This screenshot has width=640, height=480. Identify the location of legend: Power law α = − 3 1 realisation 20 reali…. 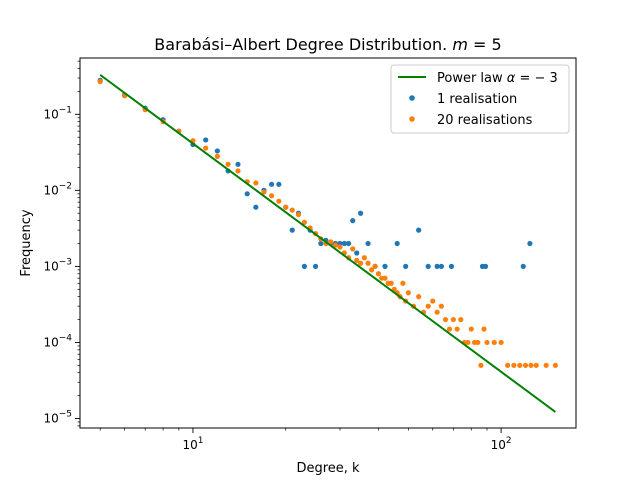
(480, 99).